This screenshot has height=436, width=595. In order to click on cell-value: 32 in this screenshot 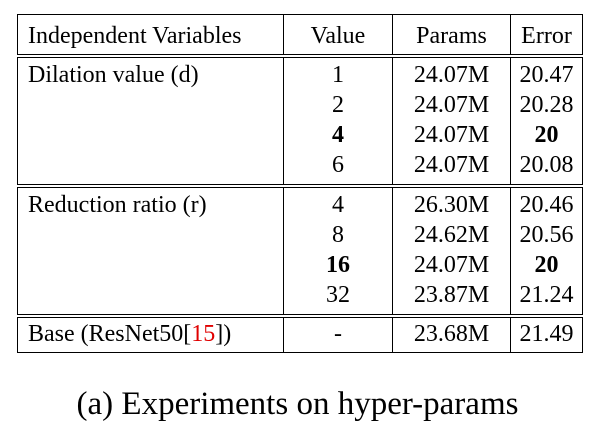, I will do `click(338, 298)`.